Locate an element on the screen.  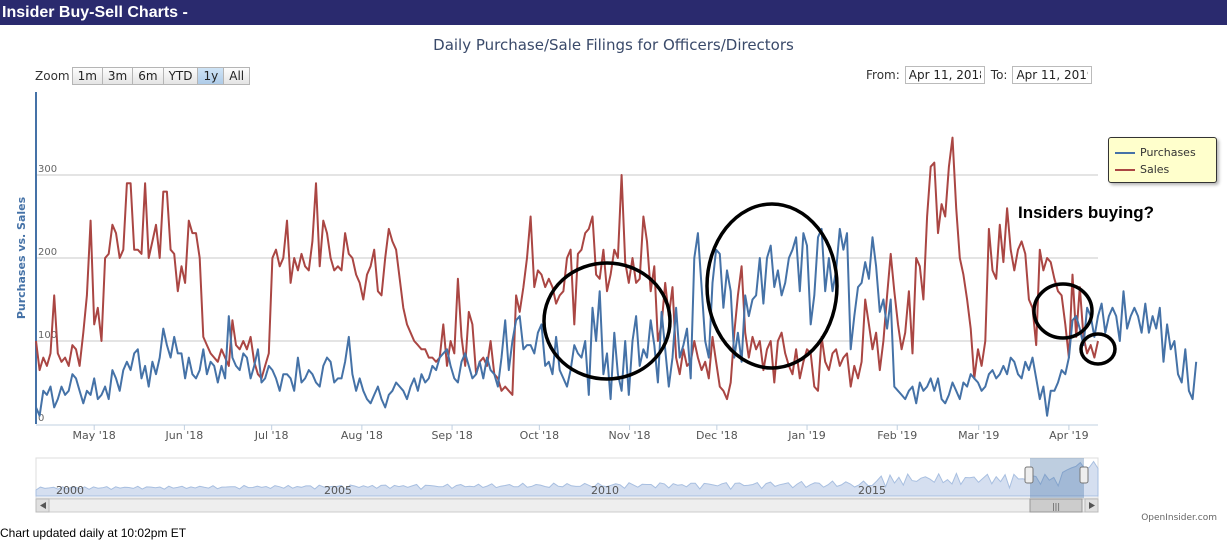
to-date-input is located at coordinates (1052, 75).